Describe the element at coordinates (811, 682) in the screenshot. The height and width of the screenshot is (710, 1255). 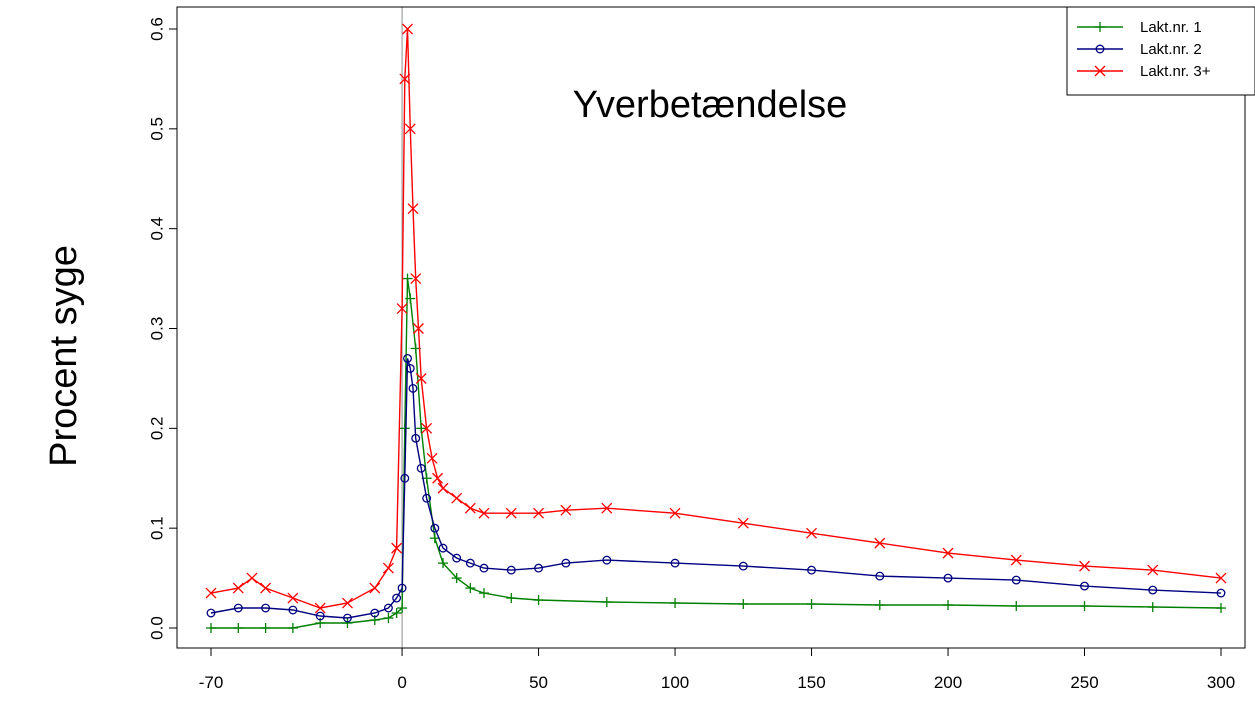
I see `x-tick-label: 150` at that location.